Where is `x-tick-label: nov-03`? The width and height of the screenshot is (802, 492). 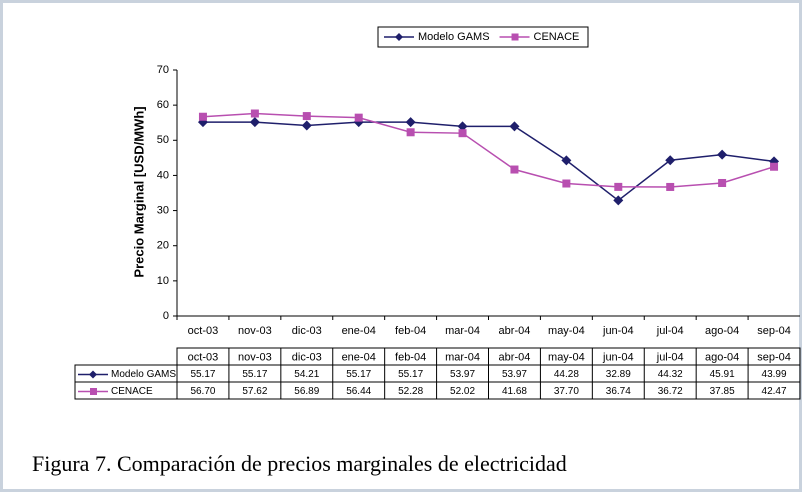
x-tick-label: nov-03 is located at coordinates (255, 331).